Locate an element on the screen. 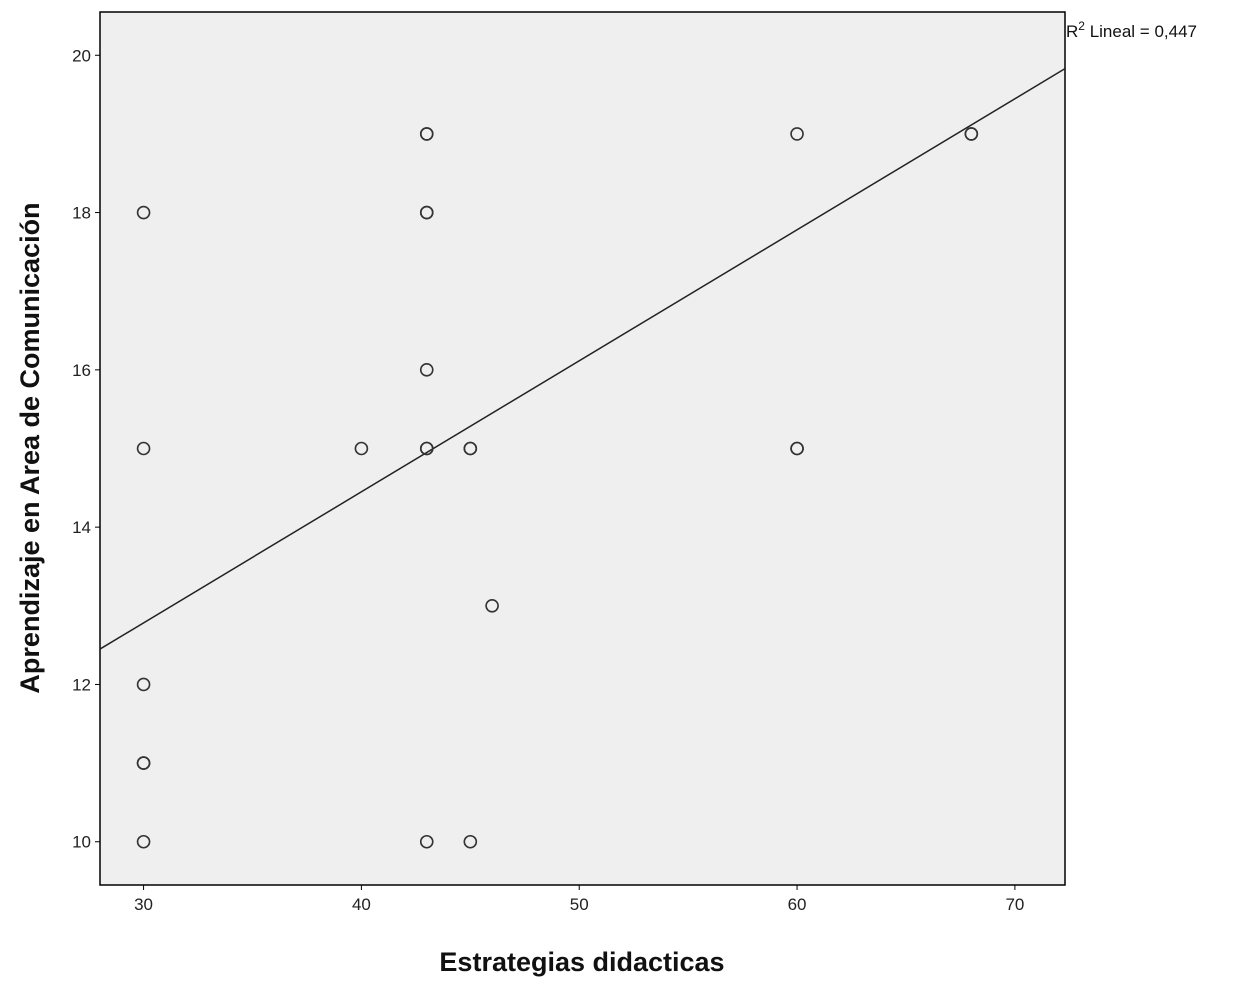  x-tick-label: 40 is located at coordinates (361, 904).